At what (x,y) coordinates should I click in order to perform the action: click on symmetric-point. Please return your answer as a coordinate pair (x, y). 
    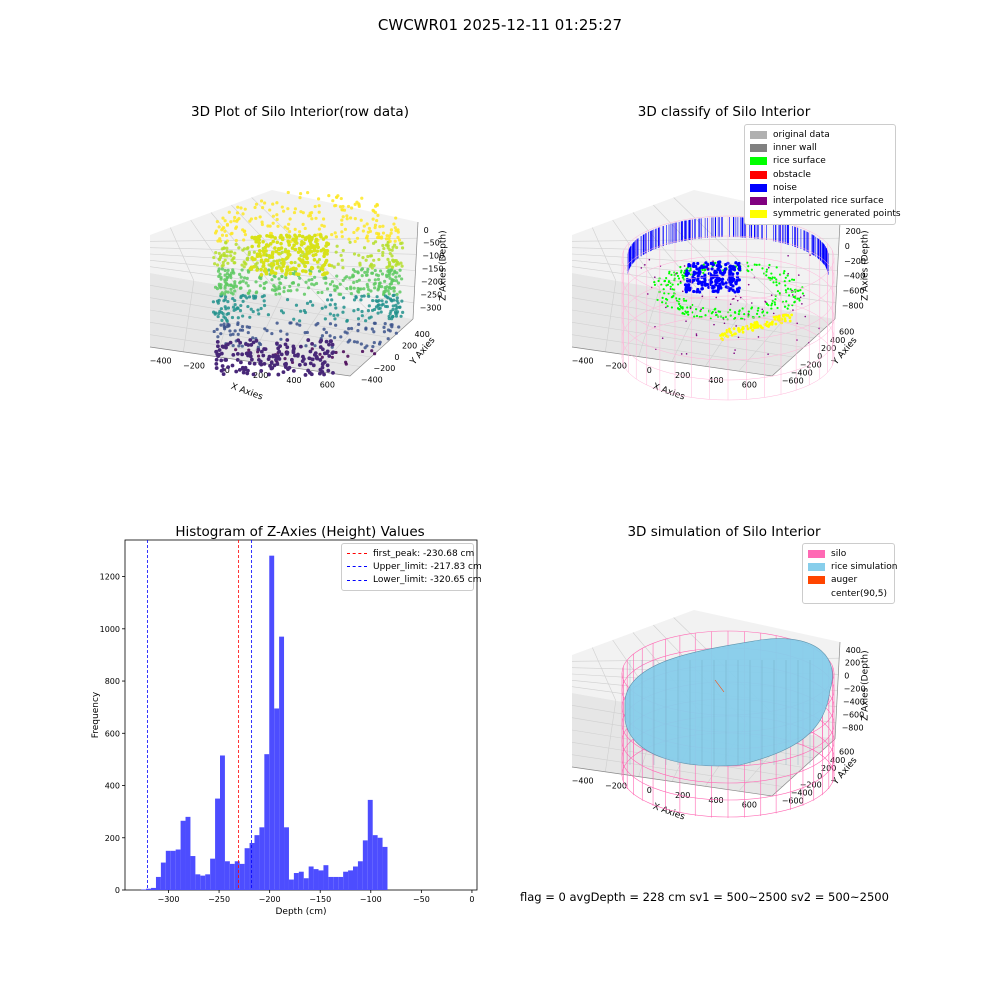
    Looking at the image, I should click on (751, 328).